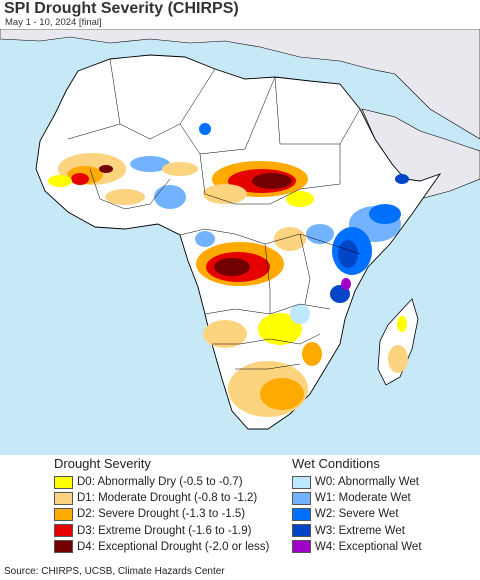 The height and width of the screenshot is (580, 480). I want to click on wet-legend-item: W3: Extreme Wet, so click(357, 531).